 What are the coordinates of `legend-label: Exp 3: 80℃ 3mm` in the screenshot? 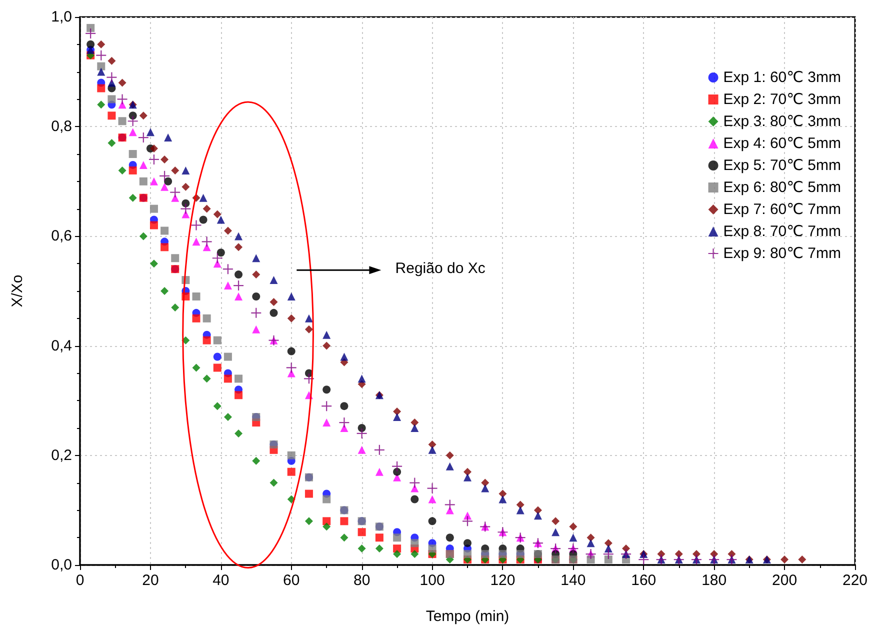 It's located at (782, 121).